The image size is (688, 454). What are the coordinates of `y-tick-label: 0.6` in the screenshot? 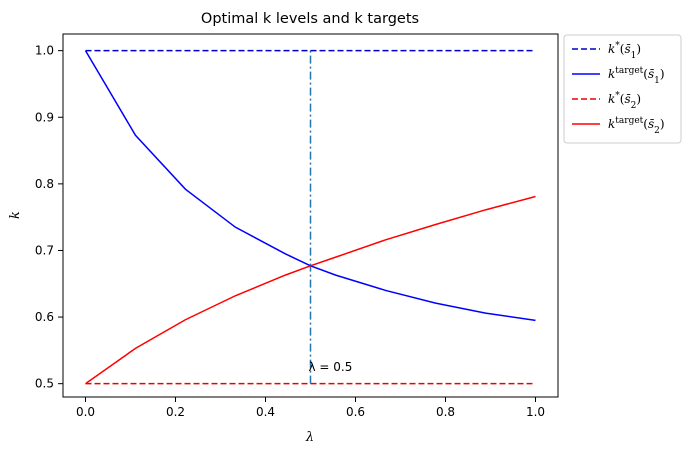 It's located at (44, 317).